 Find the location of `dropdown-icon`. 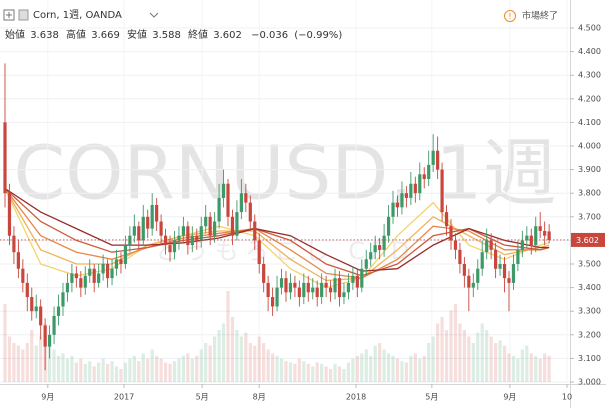

dropdown-icon is located at coordinates (154, 15).